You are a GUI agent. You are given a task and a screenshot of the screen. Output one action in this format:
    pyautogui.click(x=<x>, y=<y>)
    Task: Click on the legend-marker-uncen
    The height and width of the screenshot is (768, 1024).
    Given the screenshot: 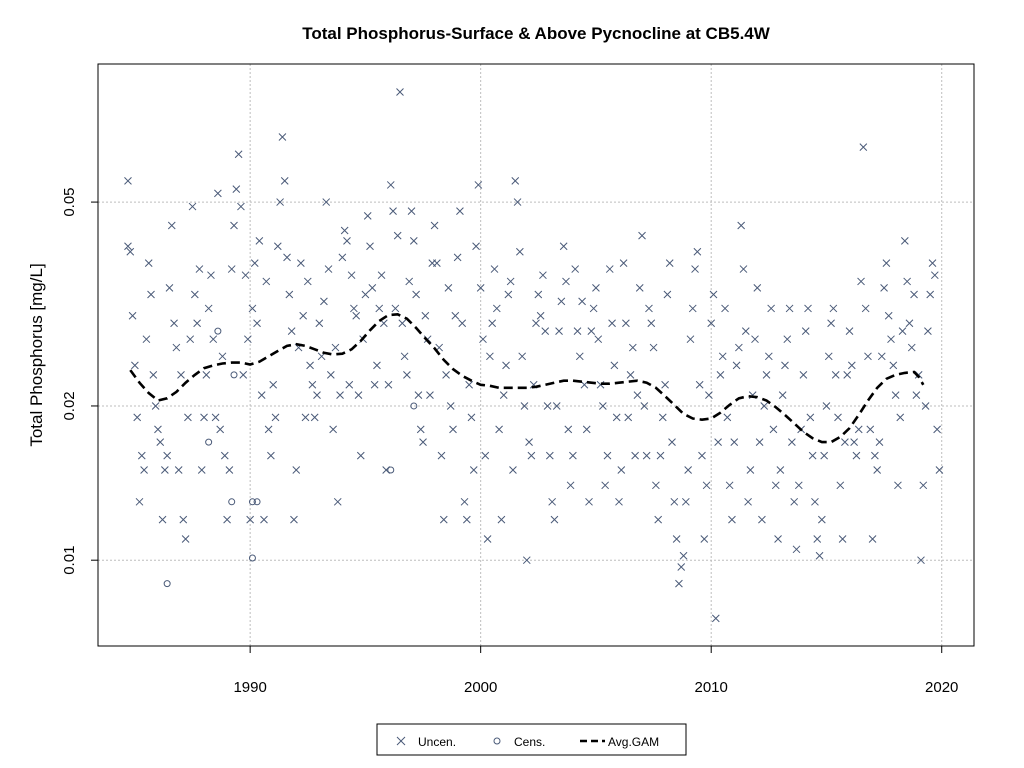 What is the action you would take?
    pyautogui.click(x=401, y=741)
    